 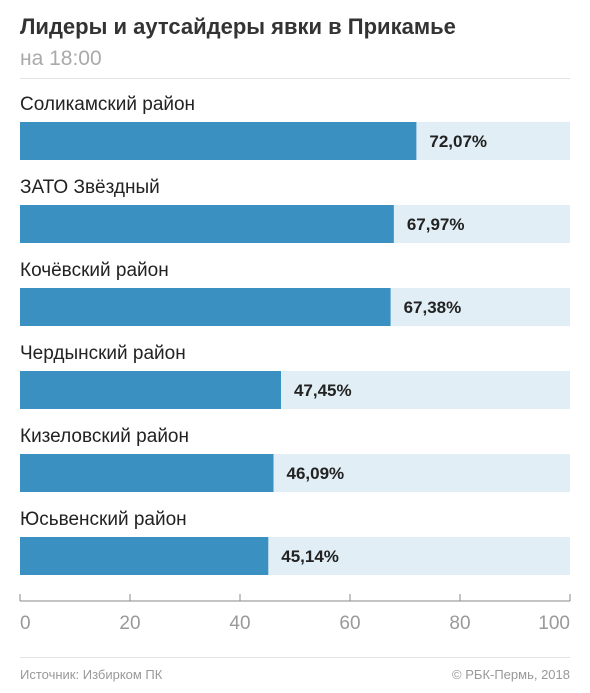 I want to click on category-label: ЗАТО Звёздный, so click(x=90, y=187).